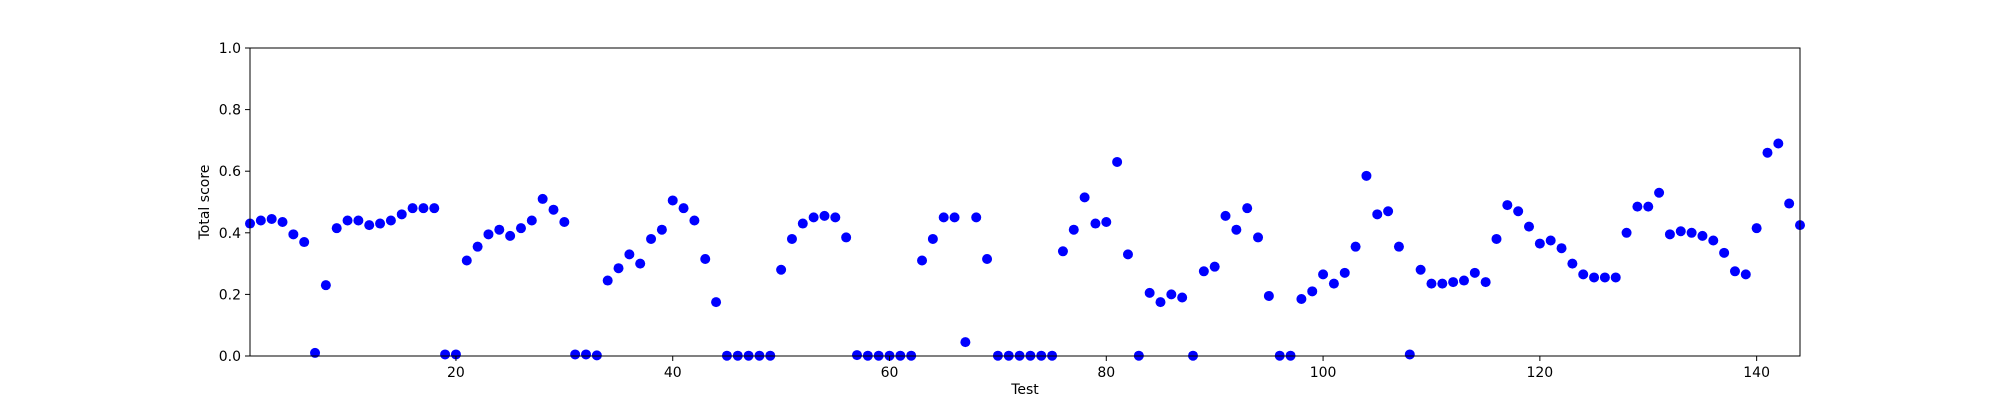 The height and width of the screenshot is (404, 2000). What do you see at coordinates (456, 373) in the screenshot?
I see `x-tick-label: 20` at bounding box center [456, 373].